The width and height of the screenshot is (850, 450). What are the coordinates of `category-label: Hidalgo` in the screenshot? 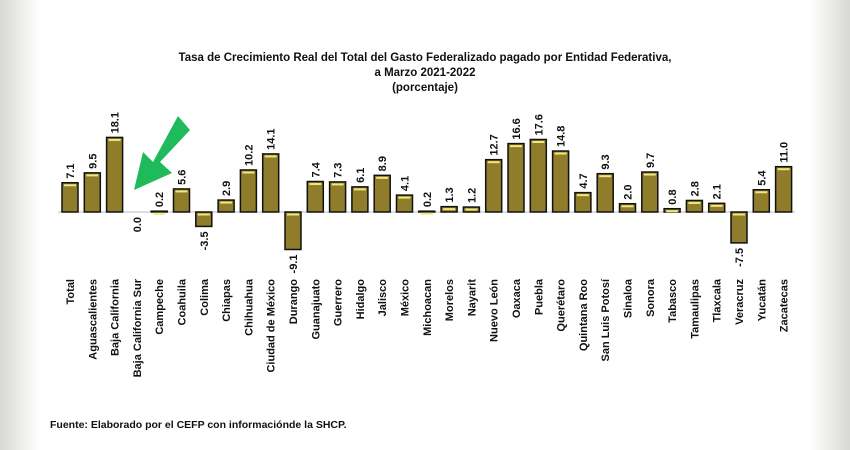 It's located at (361, 299).